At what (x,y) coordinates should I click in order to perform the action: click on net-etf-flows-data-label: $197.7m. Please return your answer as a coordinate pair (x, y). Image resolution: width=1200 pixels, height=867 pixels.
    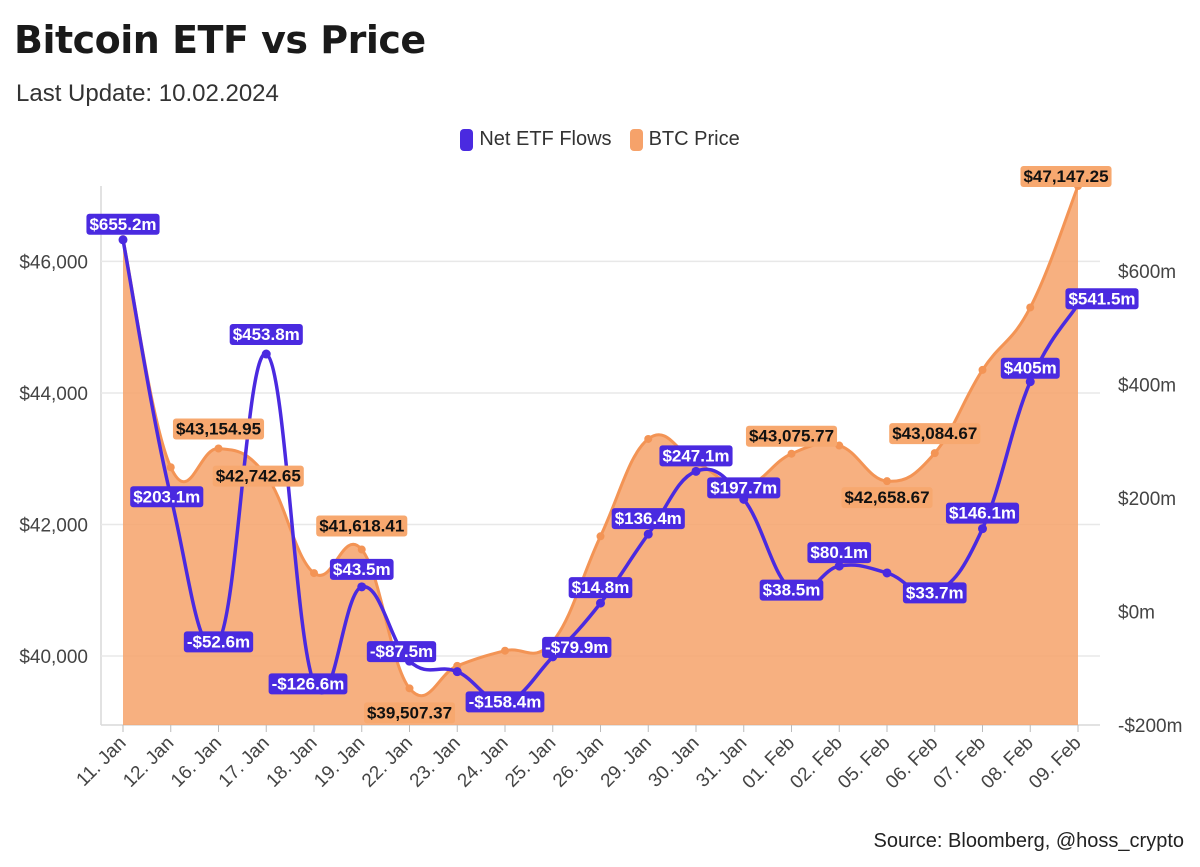
    Looking at the image, I should click on (743, 487).